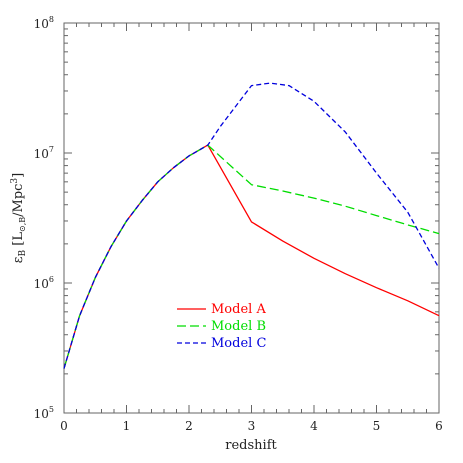  I want to click on y-axis-unit-open: [L, so click(18, 239).